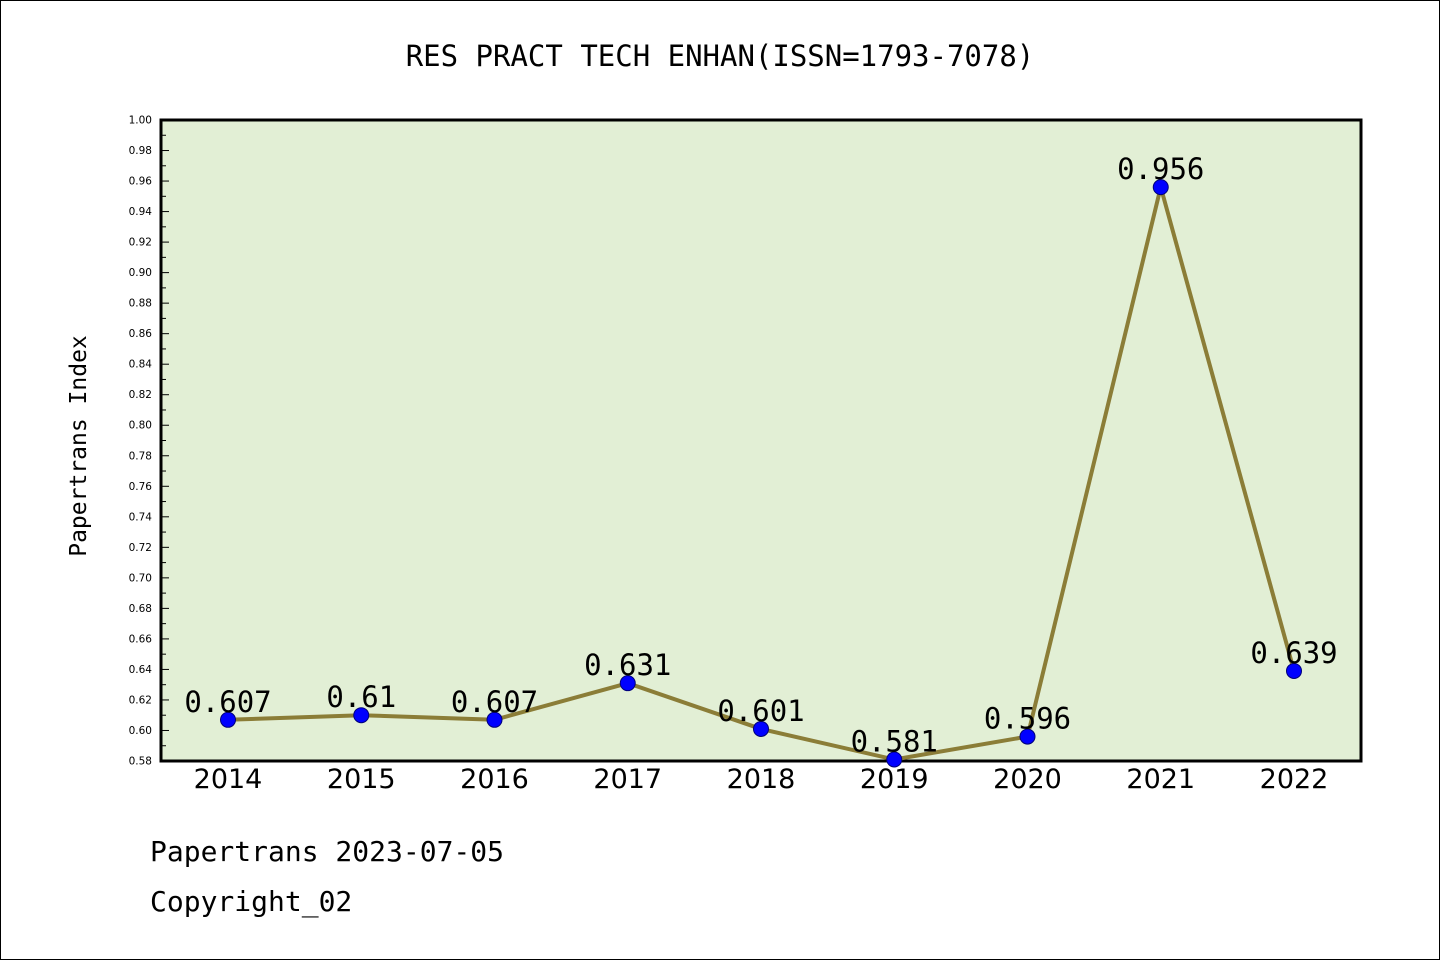 This screenshot has width=1440, height=960. What do you see at coordinates (140, 731) in the screenshot?
I see `y-tick-label: 0.60` at bounding box center [140, 731].